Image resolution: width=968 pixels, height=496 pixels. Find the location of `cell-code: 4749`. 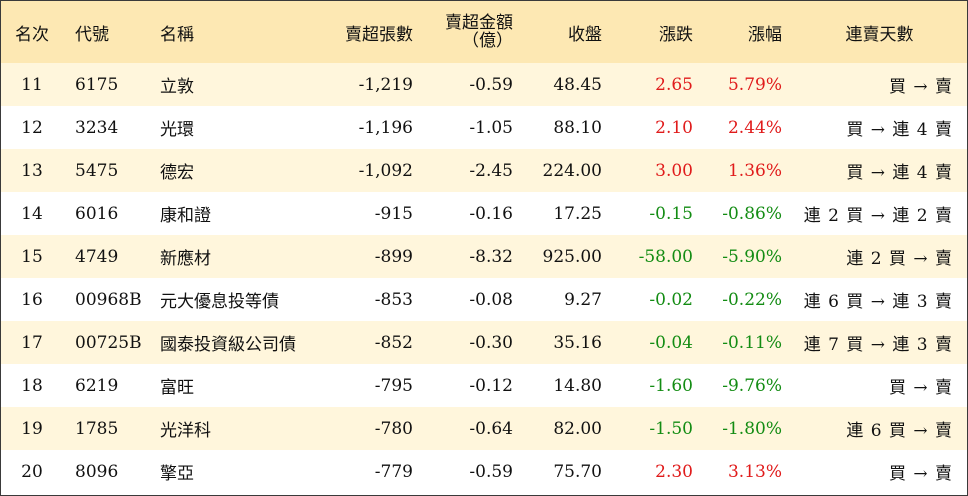

cell-code: 4749 is located at coordinates (97, 256).